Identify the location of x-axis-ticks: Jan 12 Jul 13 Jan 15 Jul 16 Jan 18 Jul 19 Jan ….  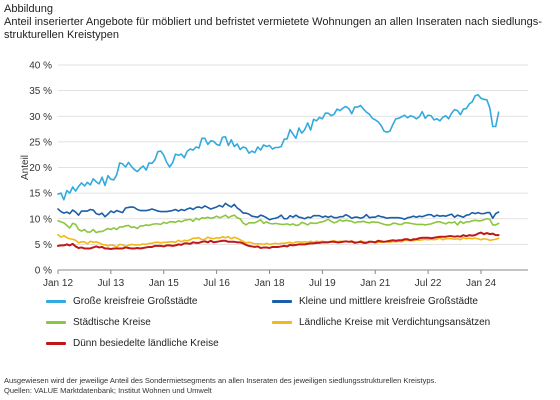
(269, 279).